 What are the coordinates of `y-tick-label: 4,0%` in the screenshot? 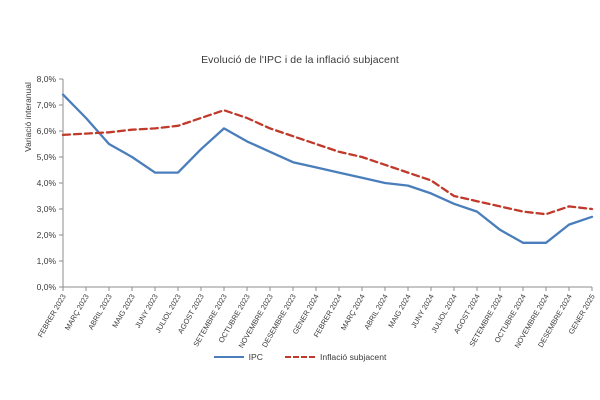 It's located at (47, 183).